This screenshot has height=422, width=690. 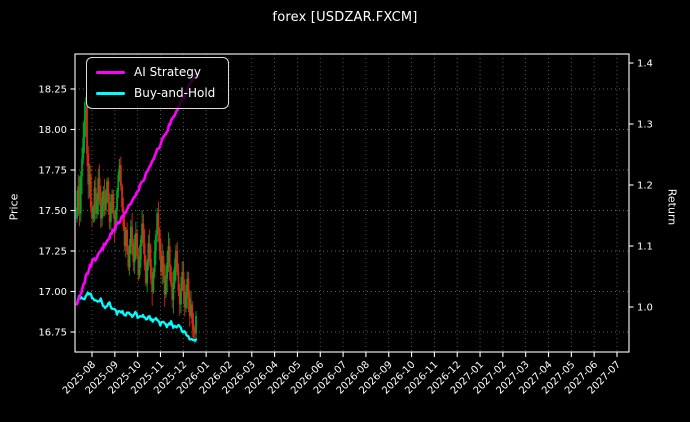 What do you see at coordinates (645, 64) in the screenshot?
I see `return-tick-label: 1.4` at bounding box center [645, 64].